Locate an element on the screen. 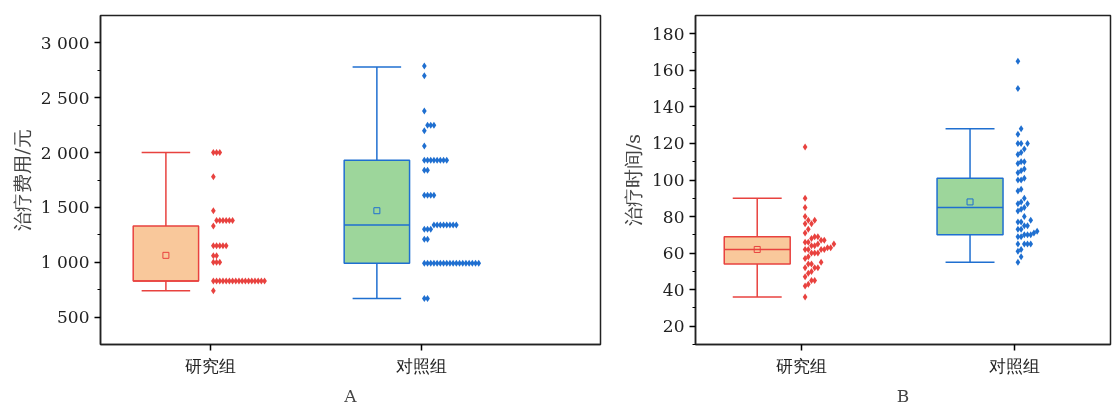 This screenshot has width=1116, height=410. y-axis-title: 治疗时间/s is located at coordinates (633, 180).